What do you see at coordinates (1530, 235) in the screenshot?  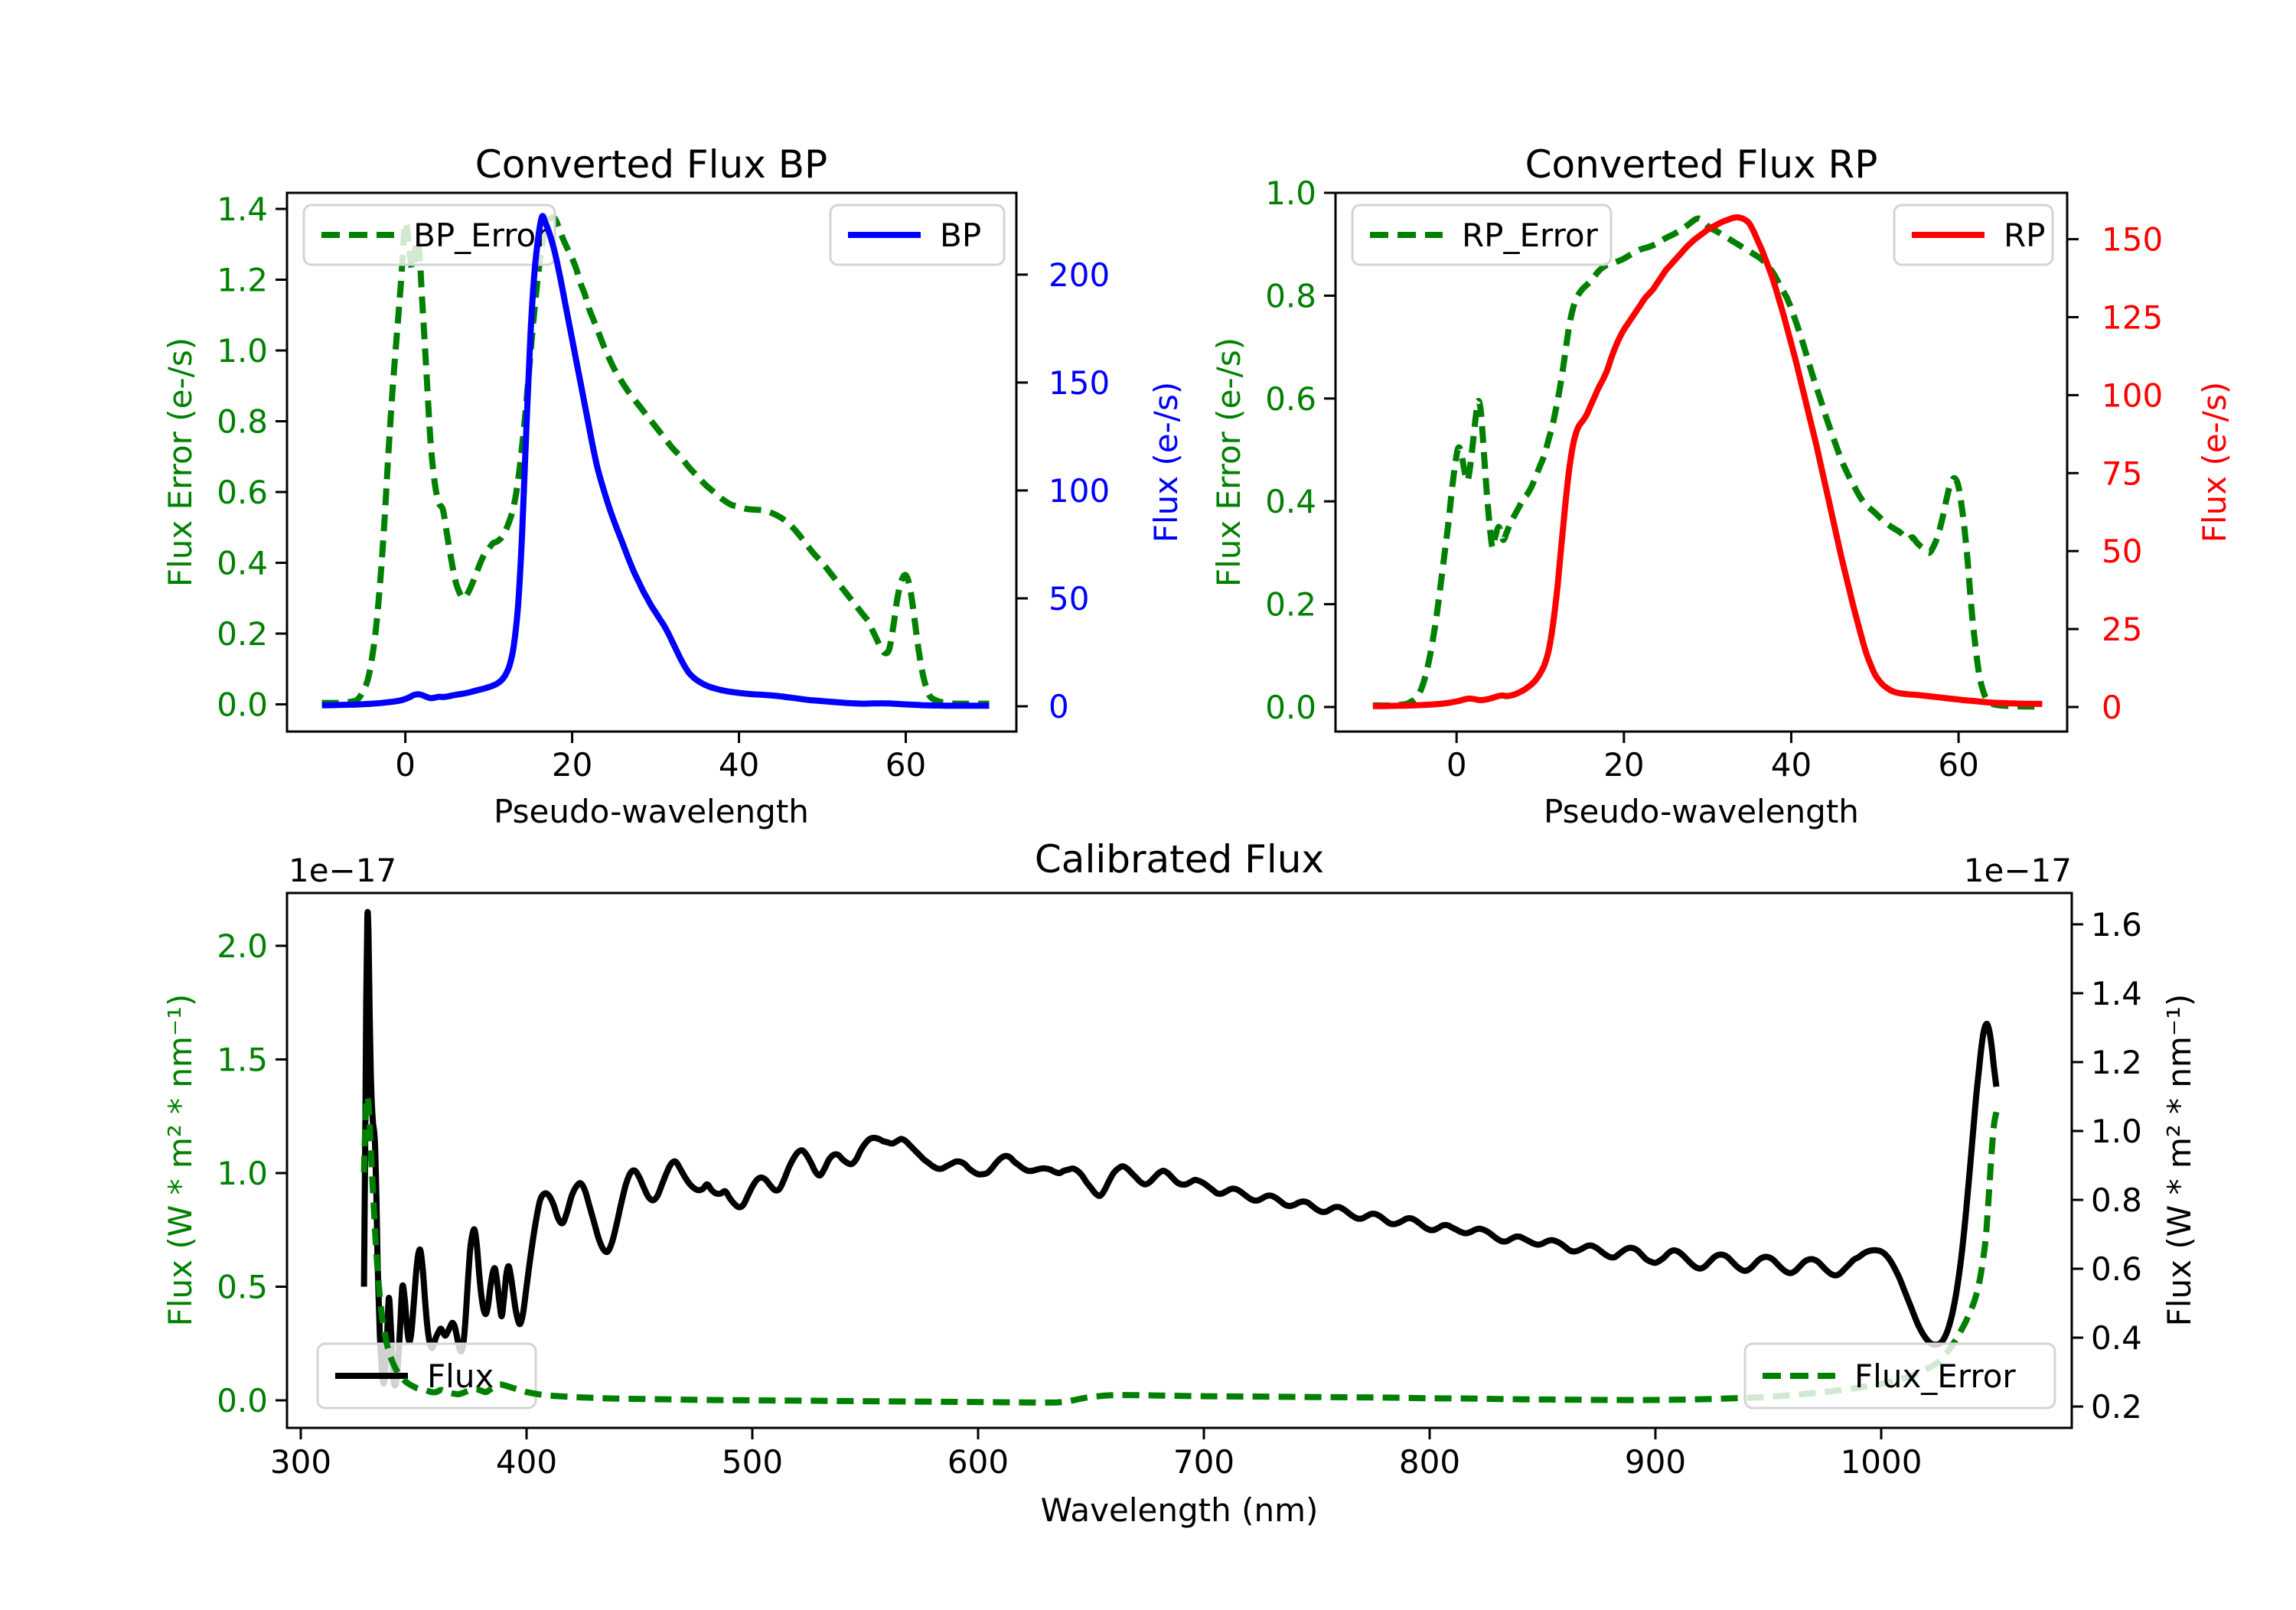 I see `legend-label: RP_Error` at bounding box center [1530, 235].